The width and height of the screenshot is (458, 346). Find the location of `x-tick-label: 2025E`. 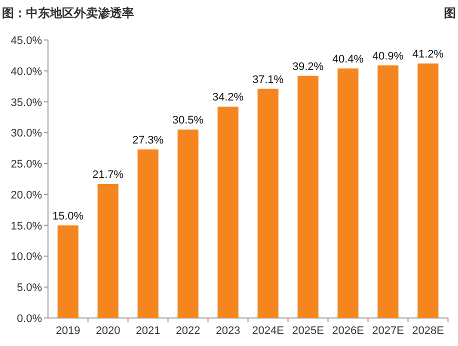

x-tick-label: 2025E is located at coordinates (308, 331).